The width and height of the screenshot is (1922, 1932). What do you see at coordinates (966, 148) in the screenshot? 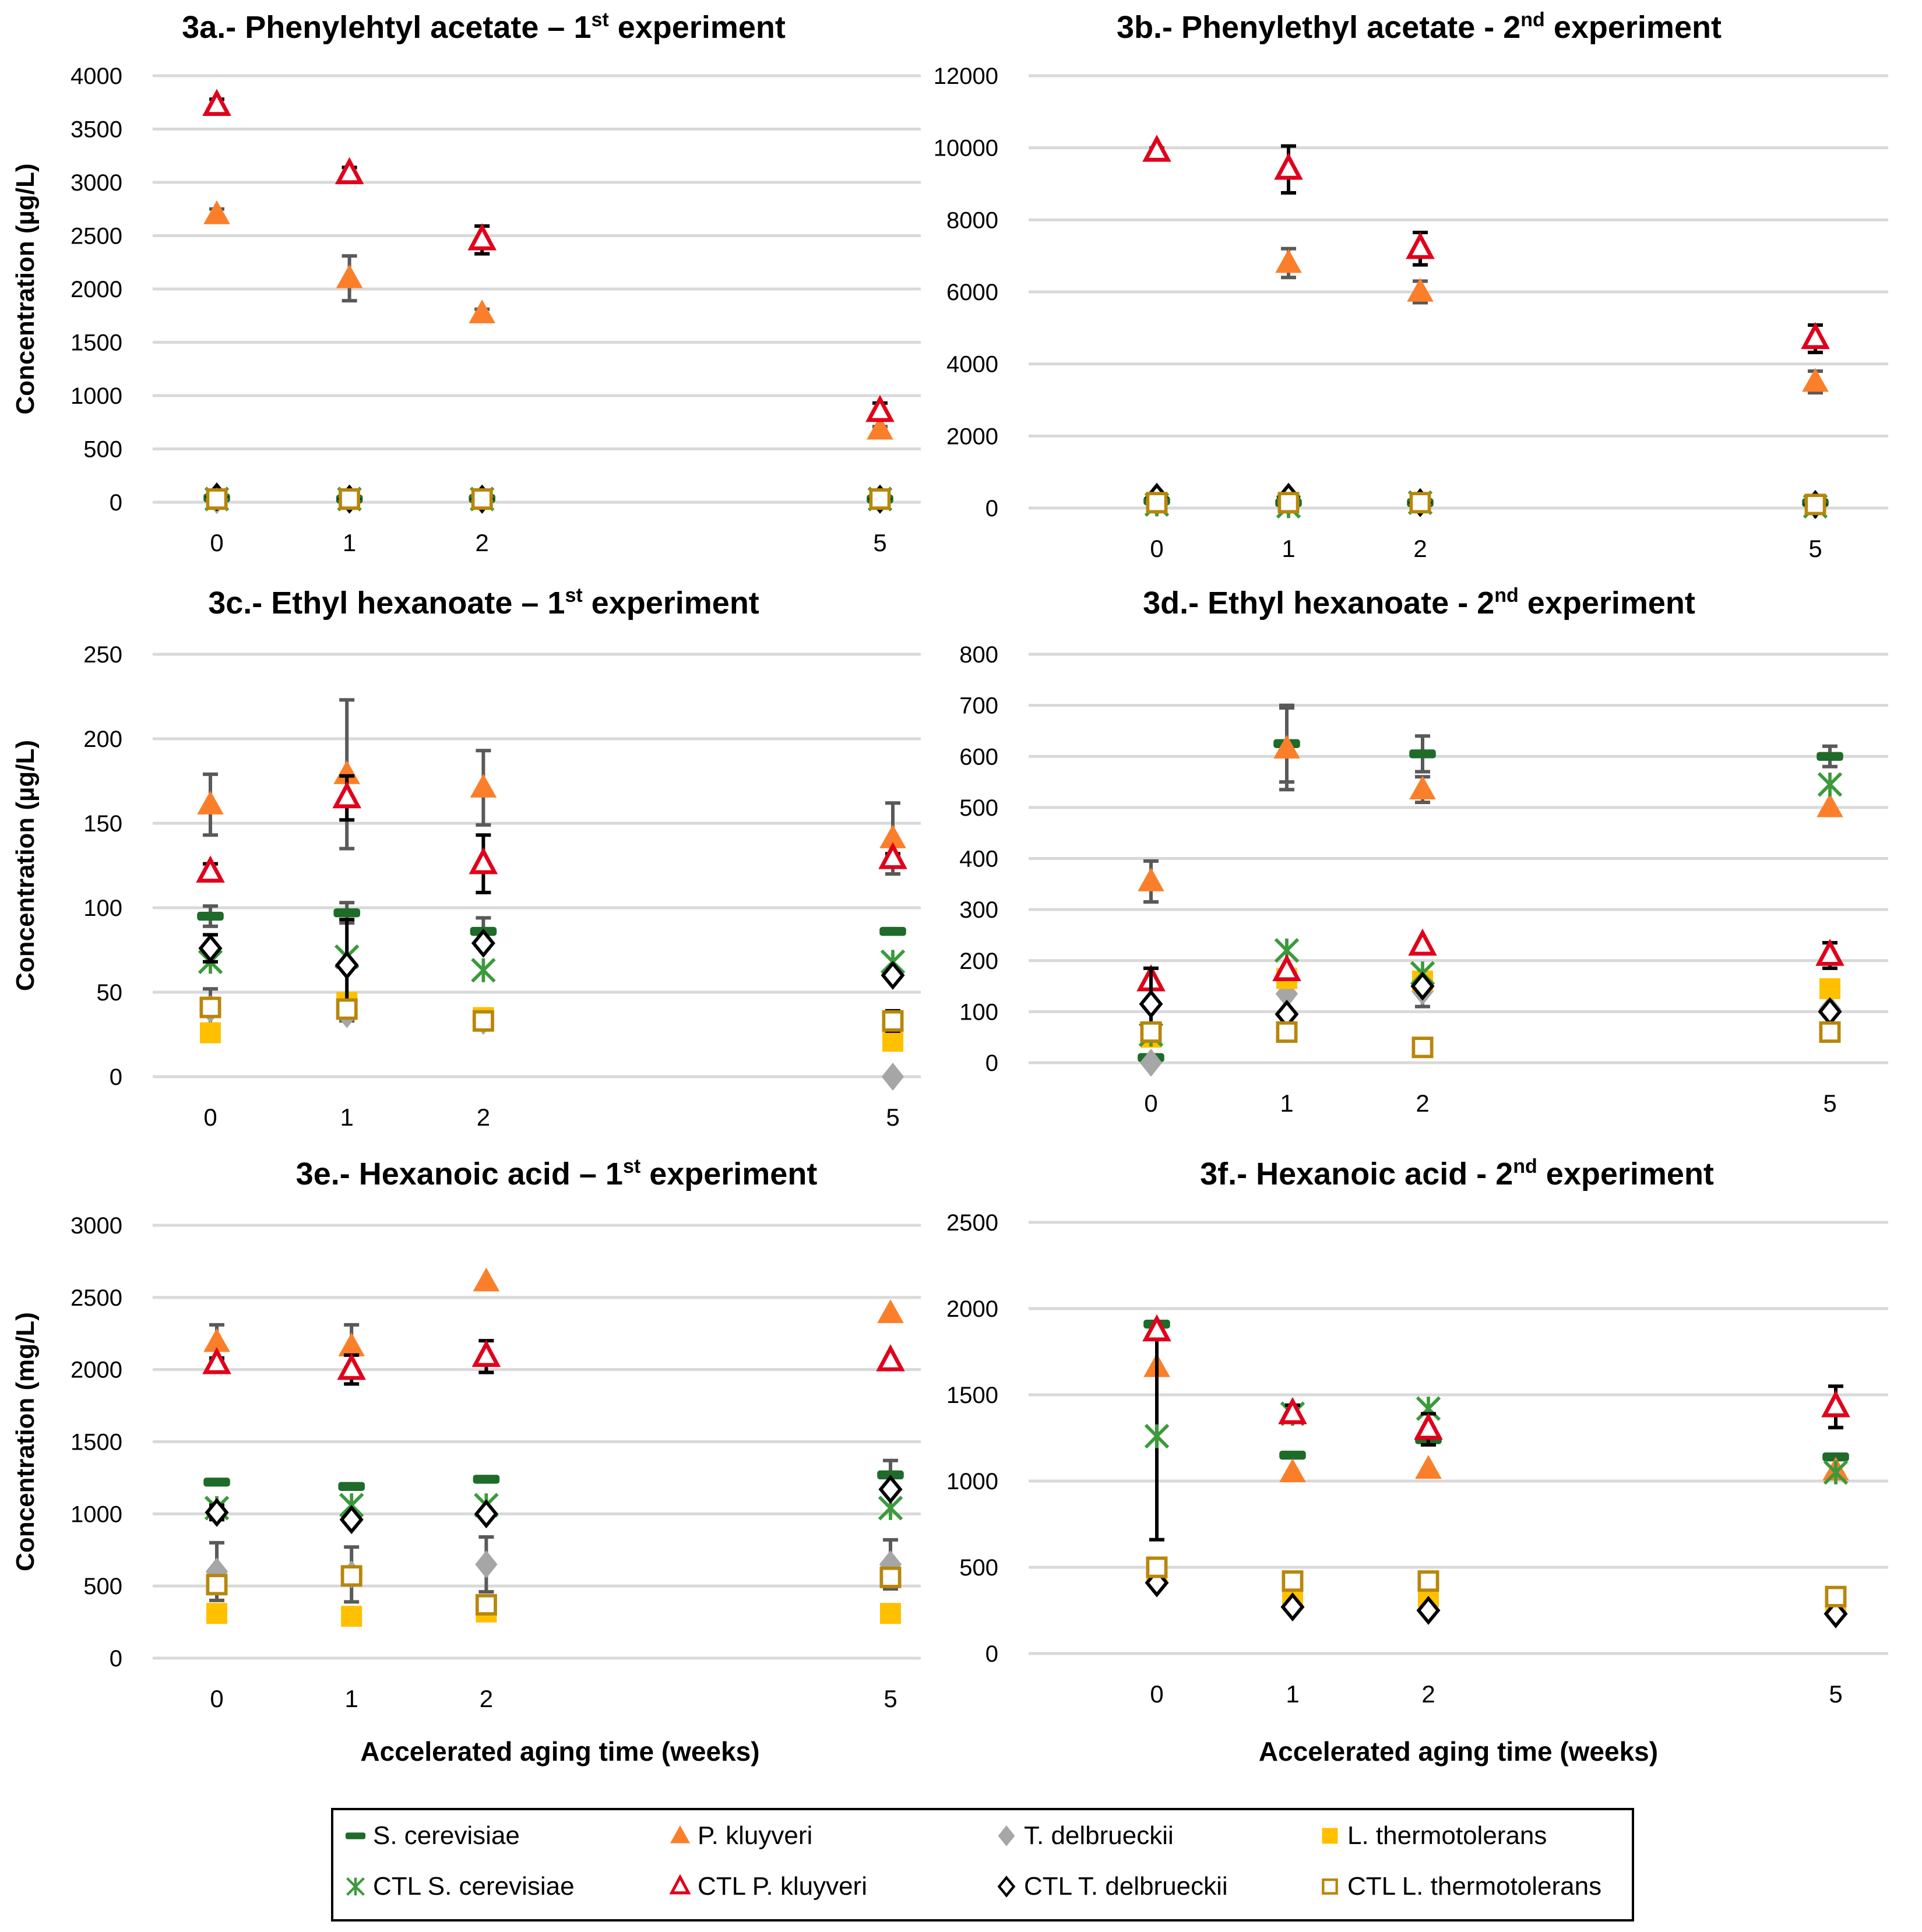
I see `y-tick-label: 10000` at bounding box center [966, 148].